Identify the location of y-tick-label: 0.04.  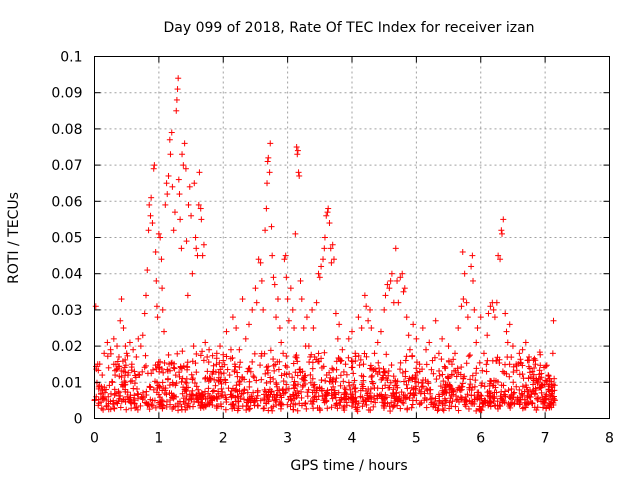
(66, 275).